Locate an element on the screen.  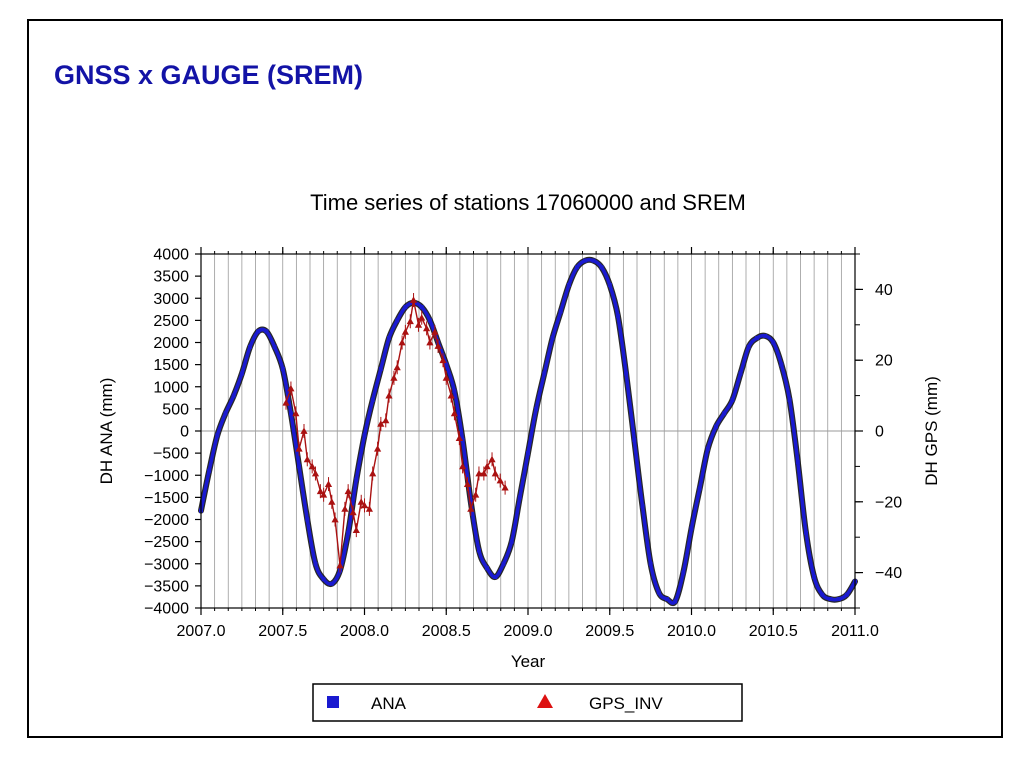
legend-box is located at coordinates (527, 702).